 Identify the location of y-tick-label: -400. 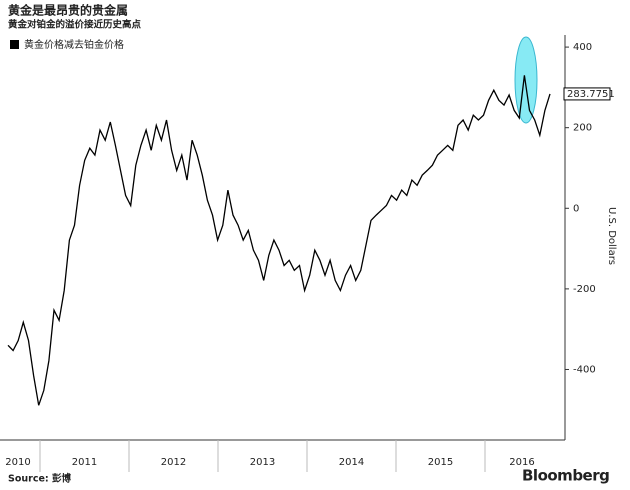
(584, 369).